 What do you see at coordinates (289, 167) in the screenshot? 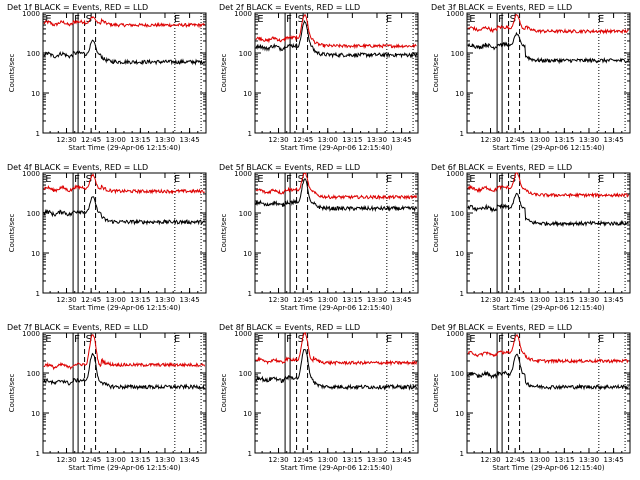
I see `panel-title: Det 5f BLACK = Events, RED = LLD` at bounding box center [289, 167].